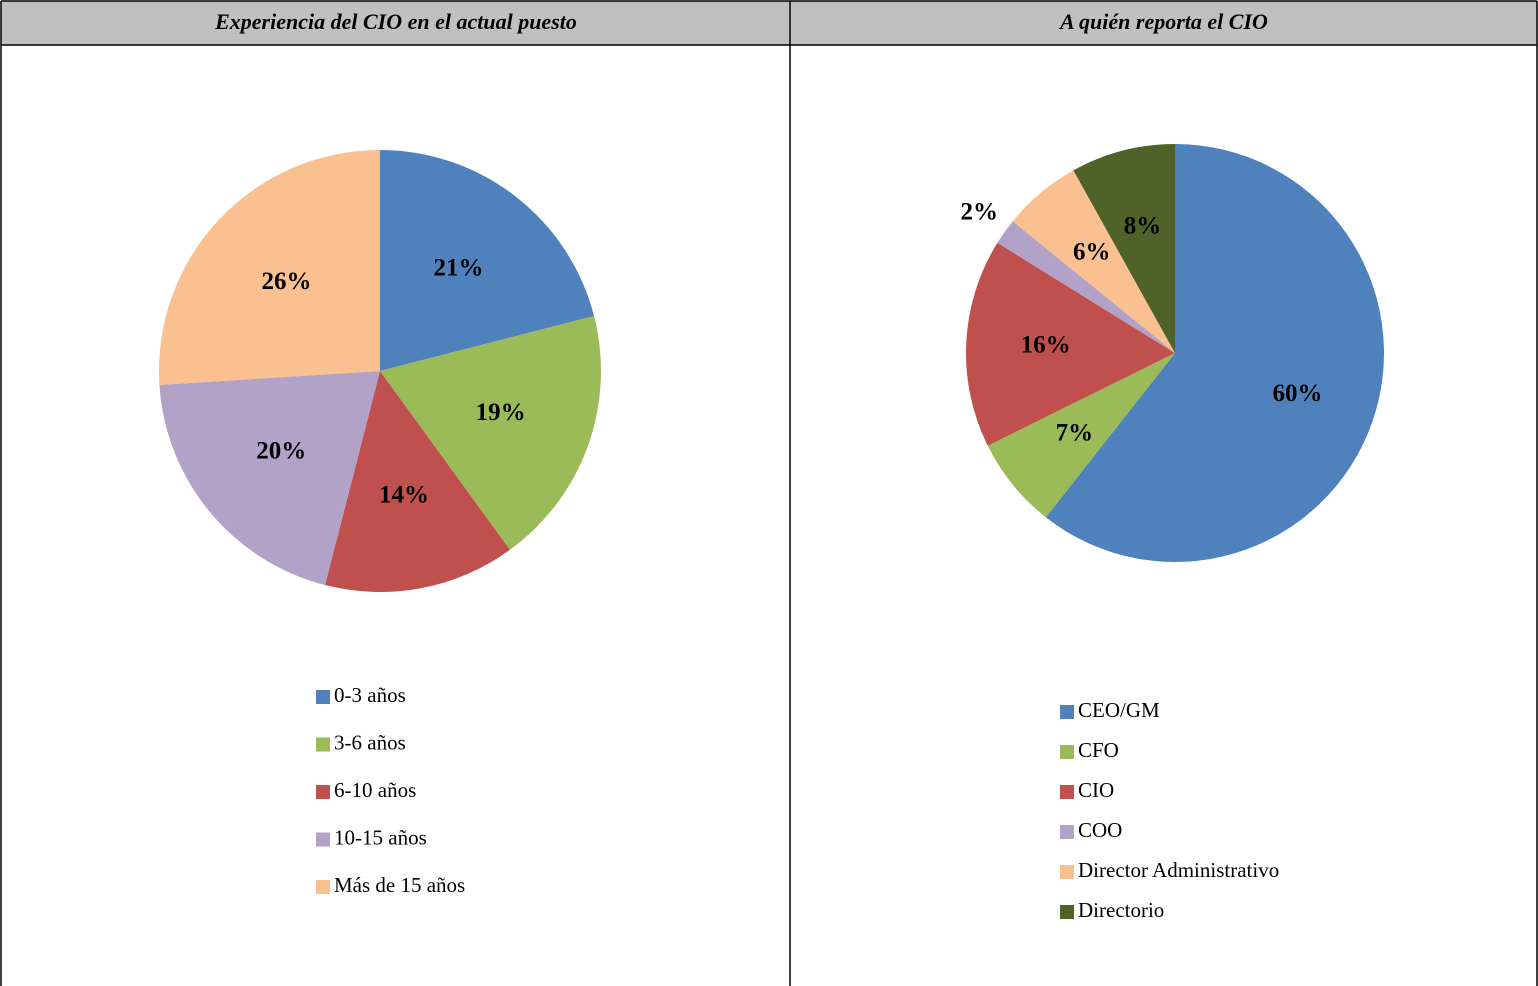 The image size is (1538, 986). Describe the element at coordinates (281, 450) in the screenshot. I see `data-label: 20%` at that location.